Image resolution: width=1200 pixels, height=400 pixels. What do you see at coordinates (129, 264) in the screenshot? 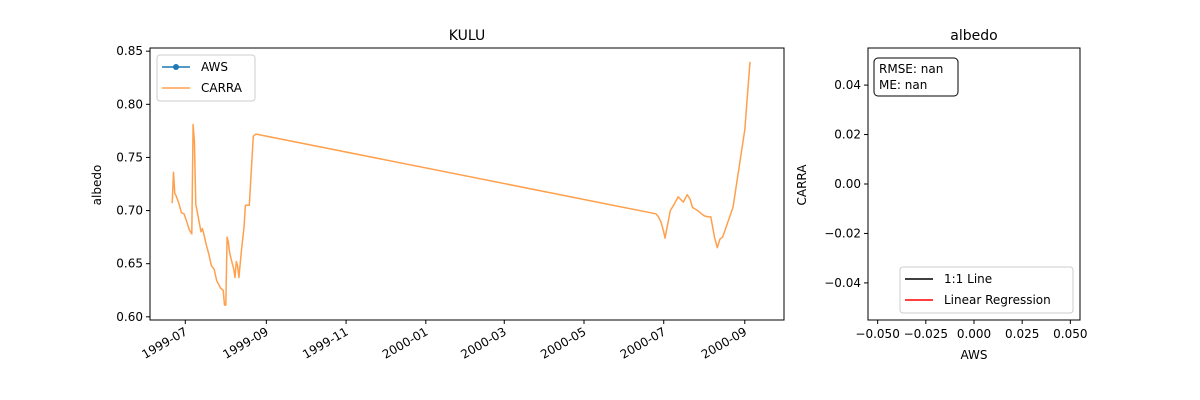
I see `timeseries-y-tick-label: 0.65` at bounding box center [129, 264].